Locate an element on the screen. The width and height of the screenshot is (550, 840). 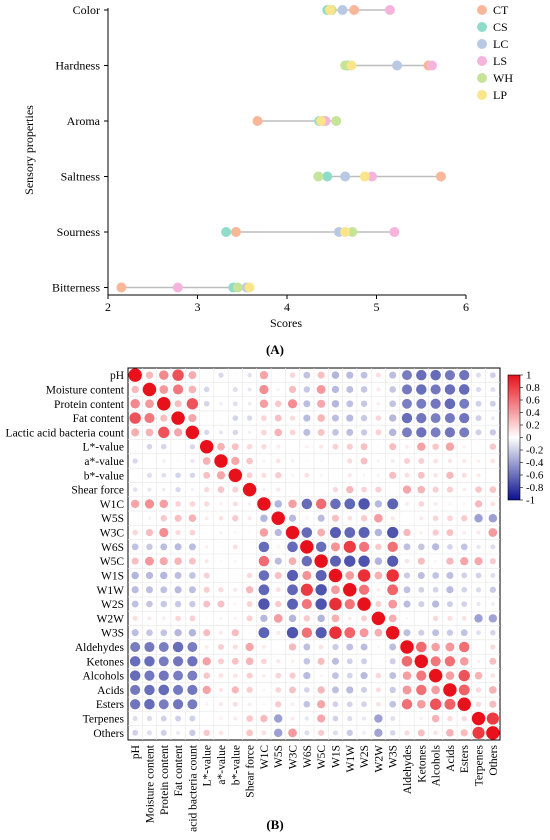
b-row-label: Acids is located at coordinates (110, 691).